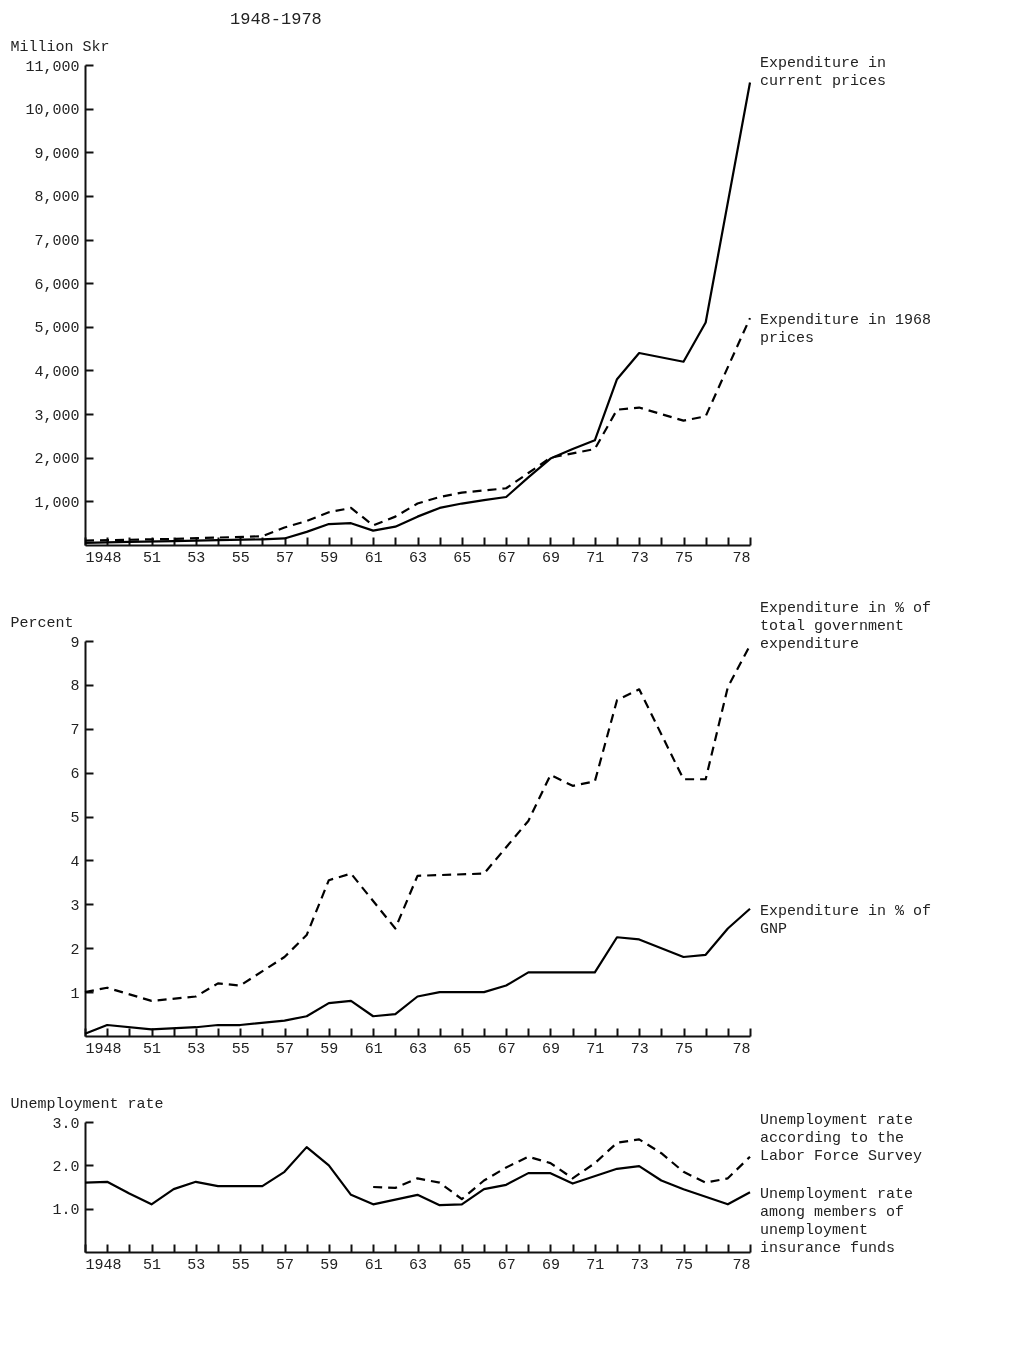 This screenshot has width=1028, height=1365. Describe the element at coordinates (841, 1138) in the screenshot. I see `series-label: Unemployment rate according to the Labor Force Survey` at that location.